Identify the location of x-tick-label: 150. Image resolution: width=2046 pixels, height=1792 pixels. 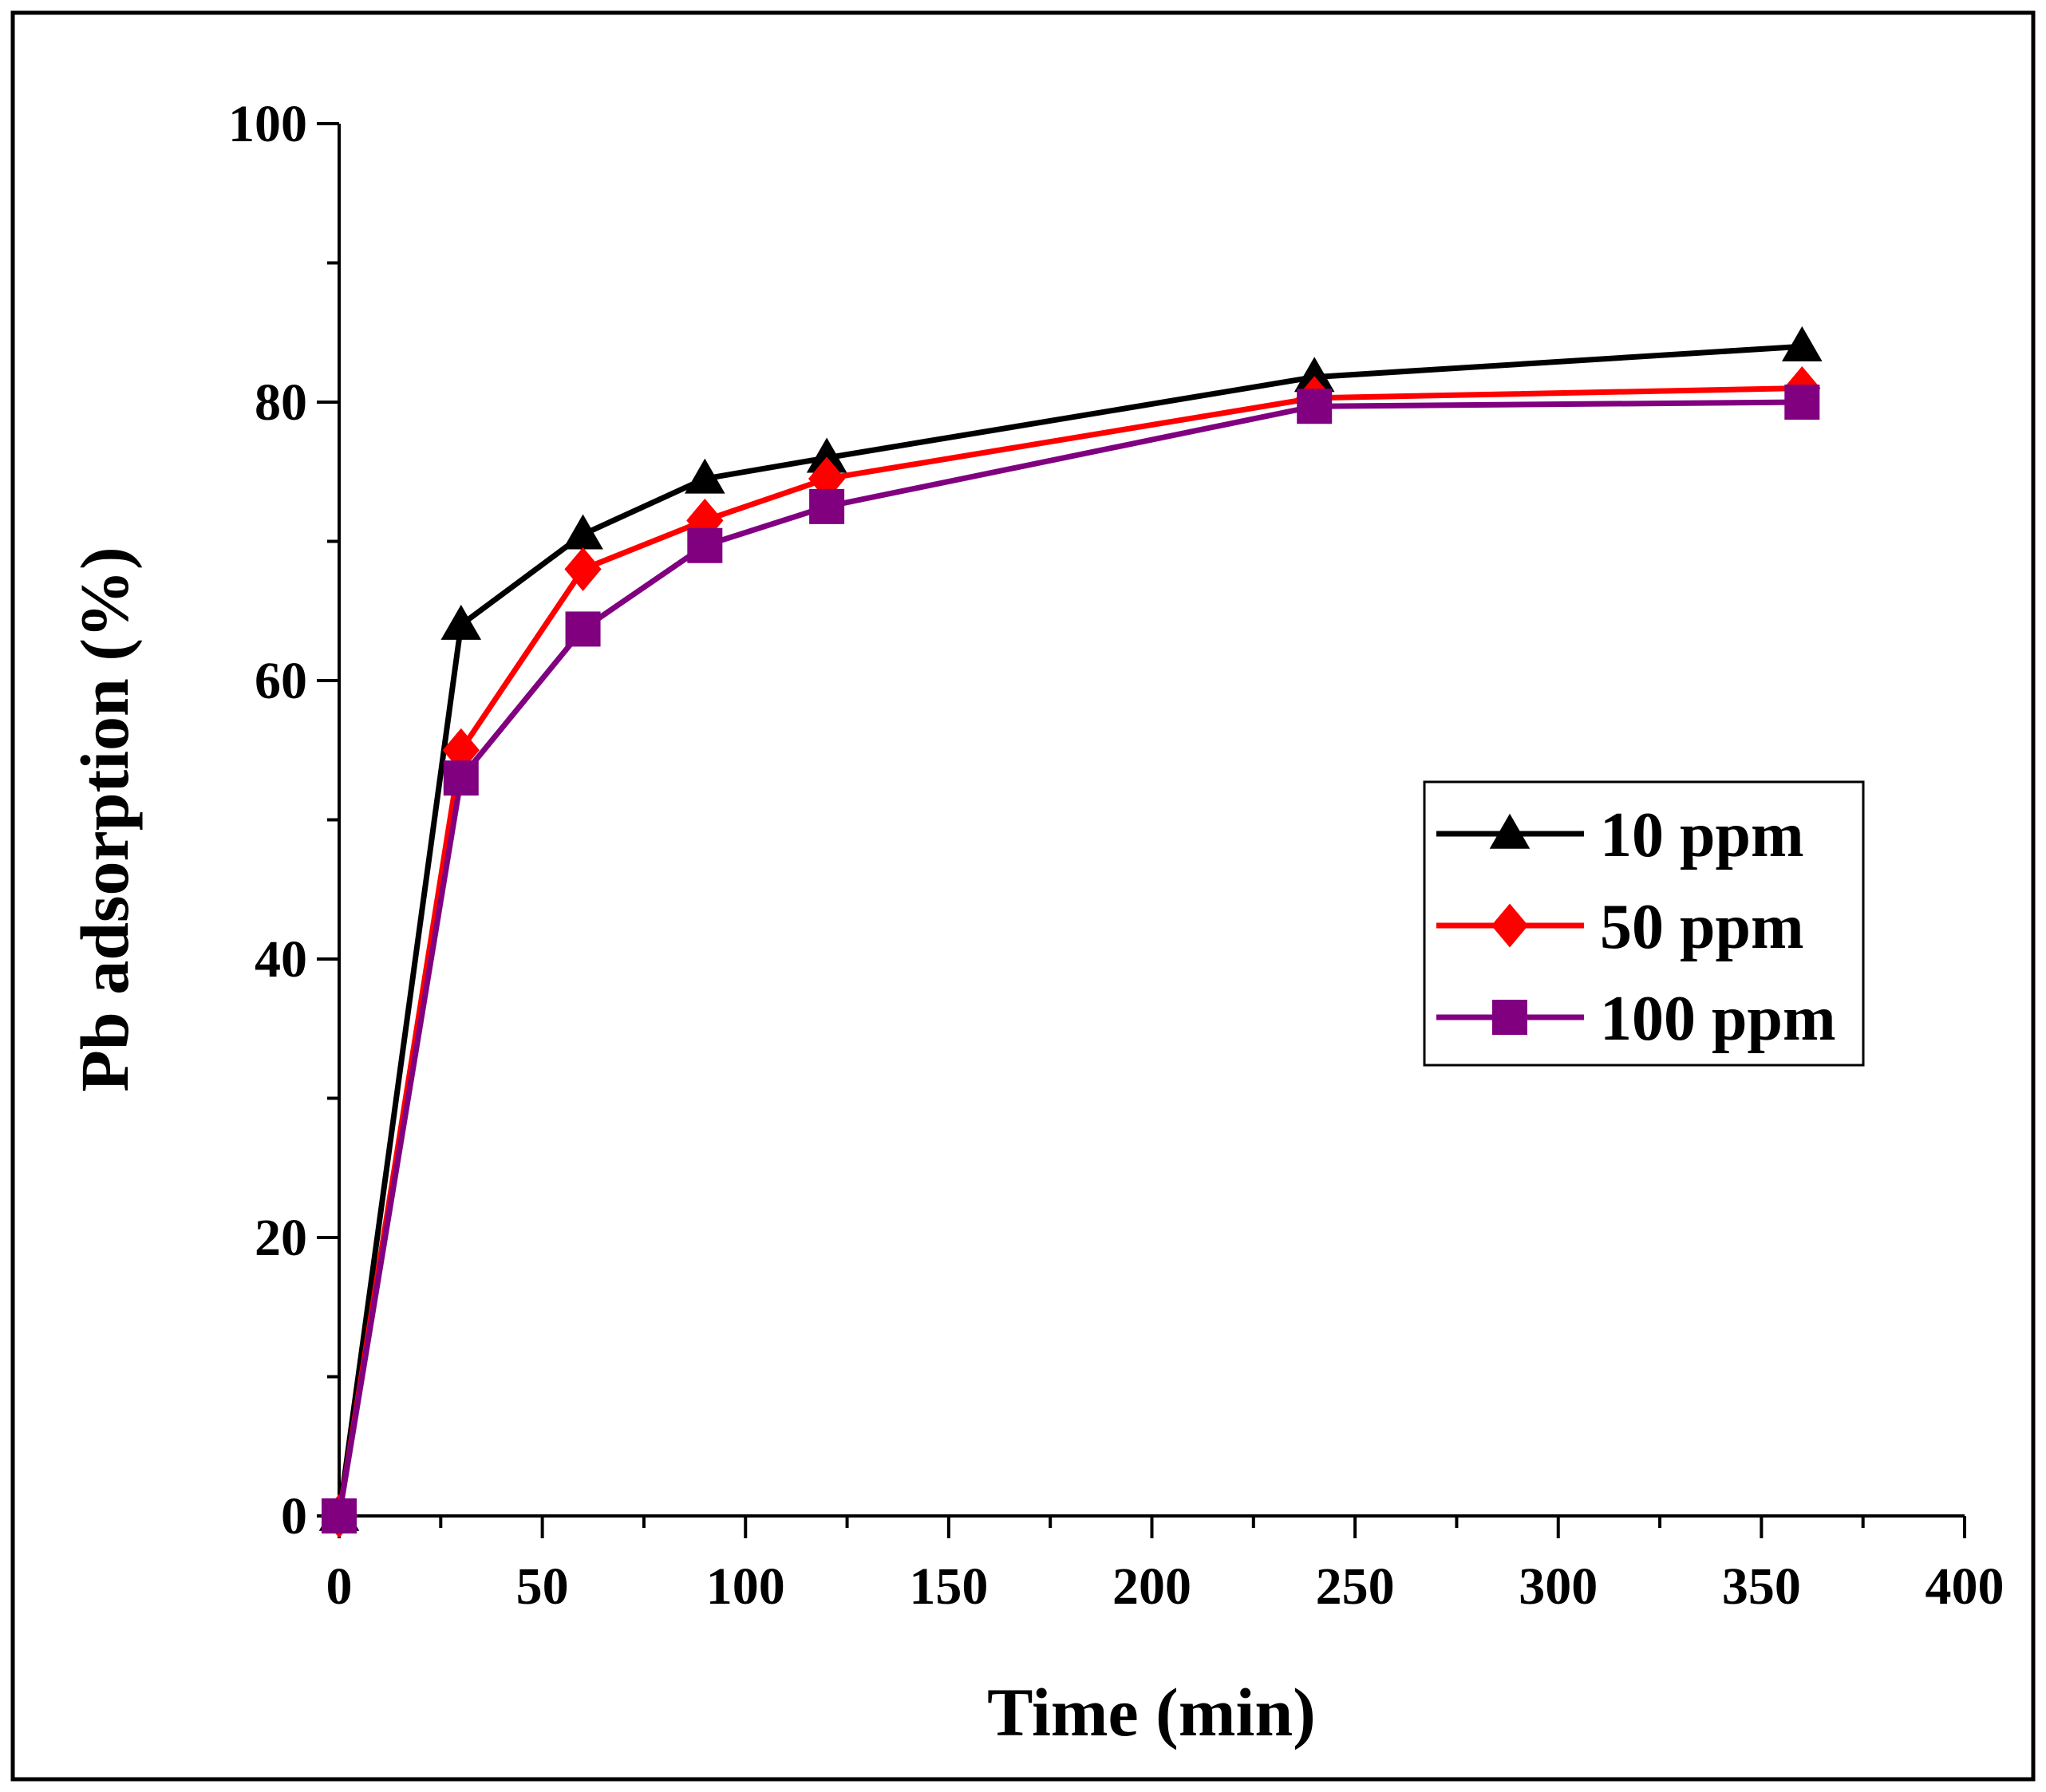
(949, 1586).